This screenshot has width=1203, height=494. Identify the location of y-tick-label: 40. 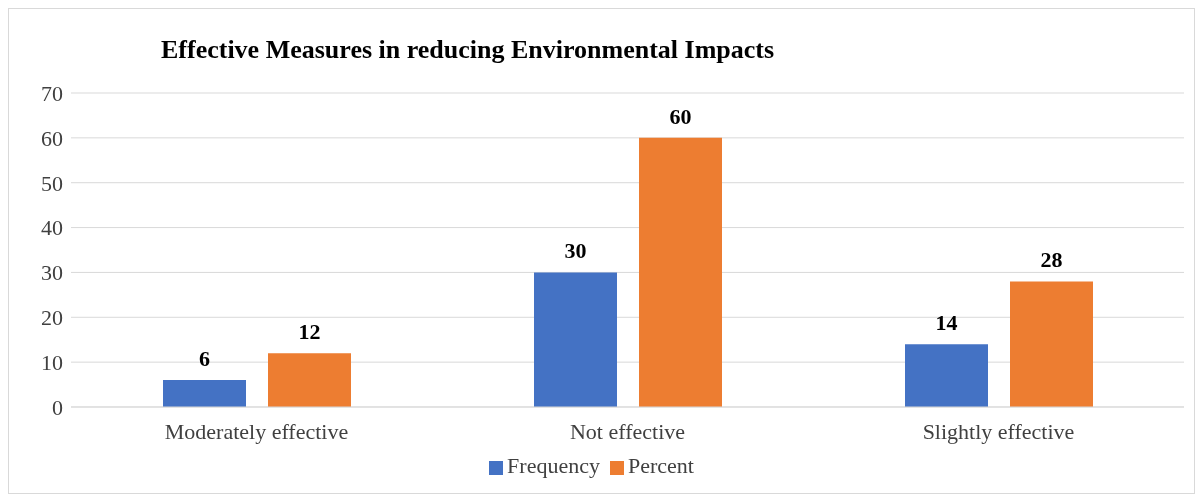
(52, 228).